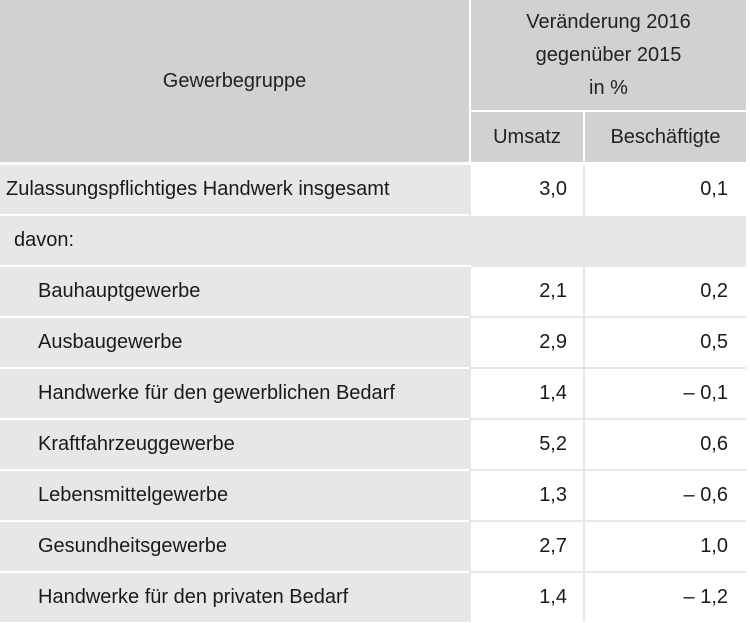  I want to click on row-beschaeftigte: 0,2, so click(664, 291).